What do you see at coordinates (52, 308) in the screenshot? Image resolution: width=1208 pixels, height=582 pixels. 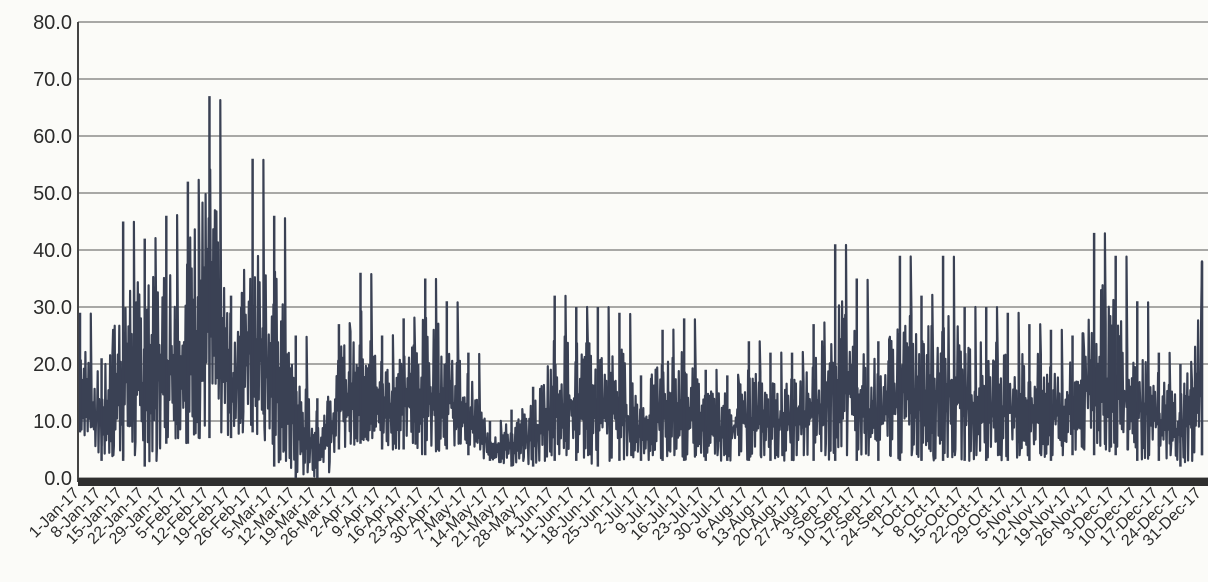 I see `y-tick-label: 30.0` at bounding box center [52, 308].